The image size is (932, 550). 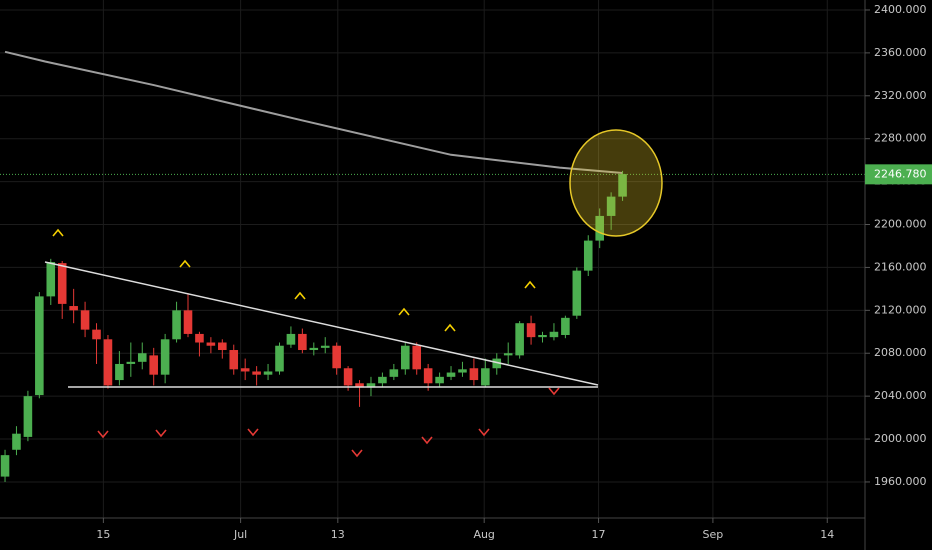 I want to click on x-tick-label: Jul, so click(x=240, y=534).